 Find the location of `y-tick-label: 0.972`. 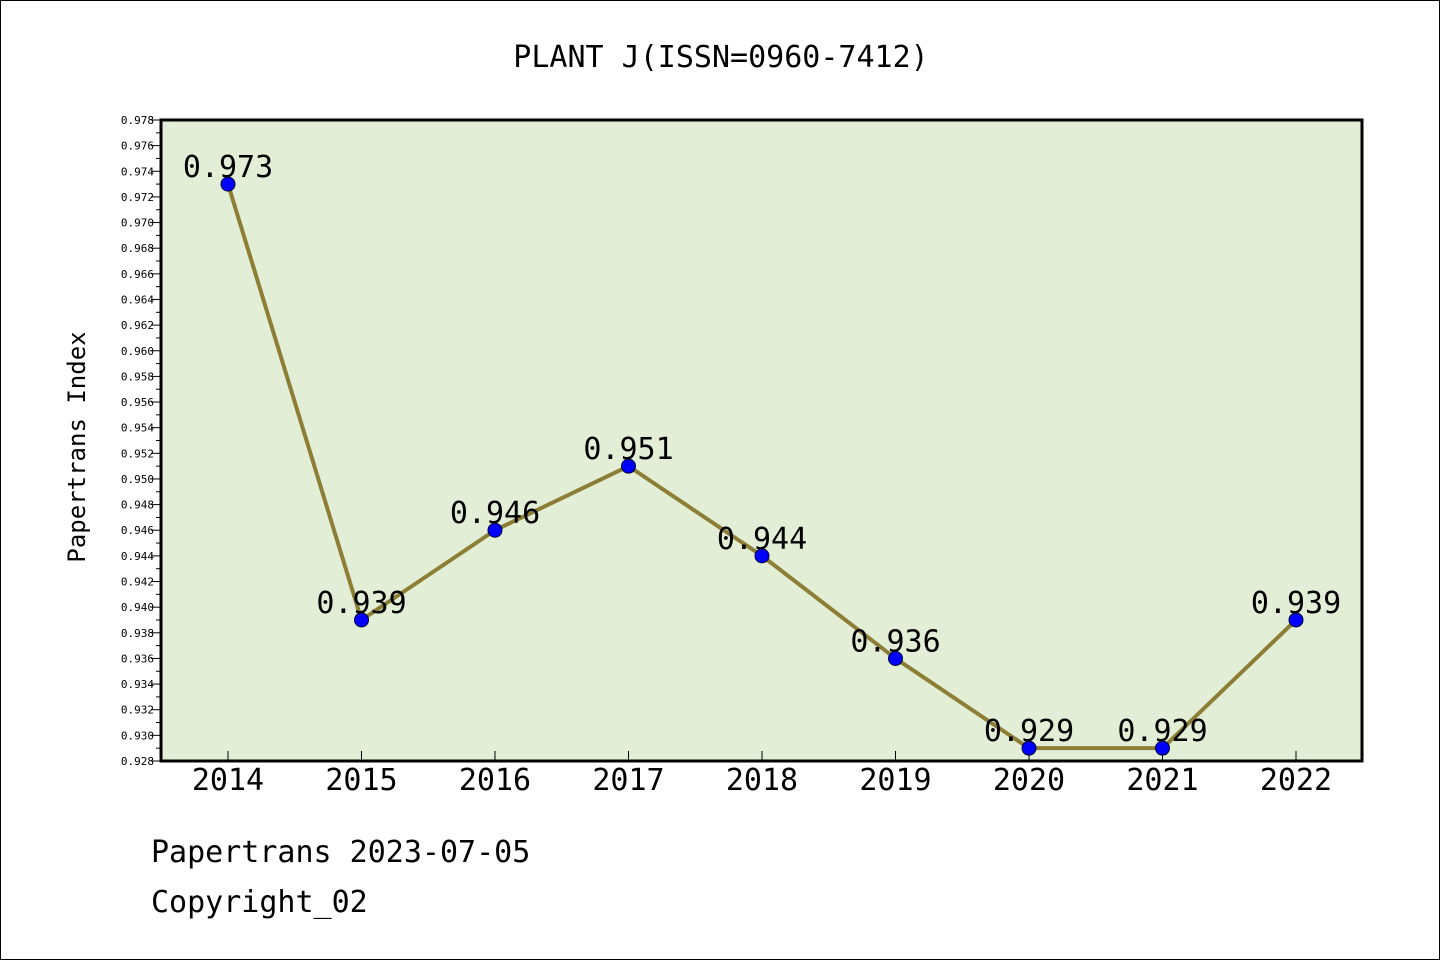

y-tick-label: 0.972 is located at coordinates (137, 197).